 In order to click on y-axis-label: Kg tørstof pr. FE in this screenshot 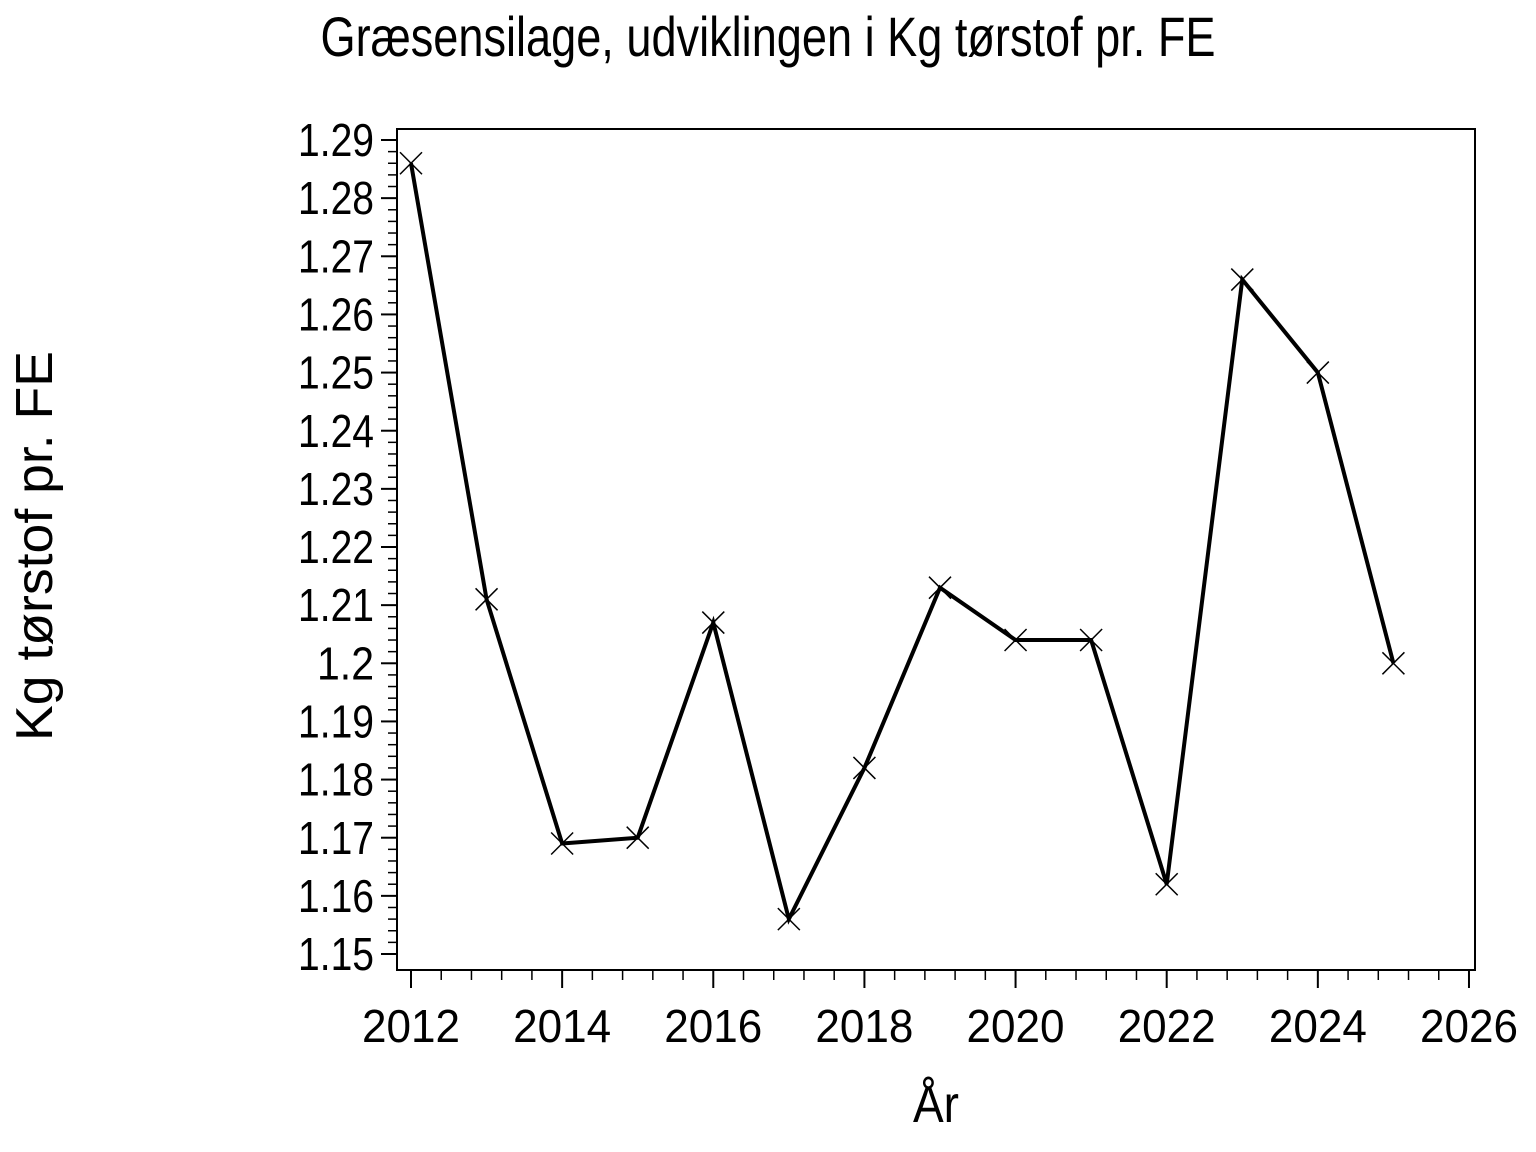, I will do `click(35, 546)`.